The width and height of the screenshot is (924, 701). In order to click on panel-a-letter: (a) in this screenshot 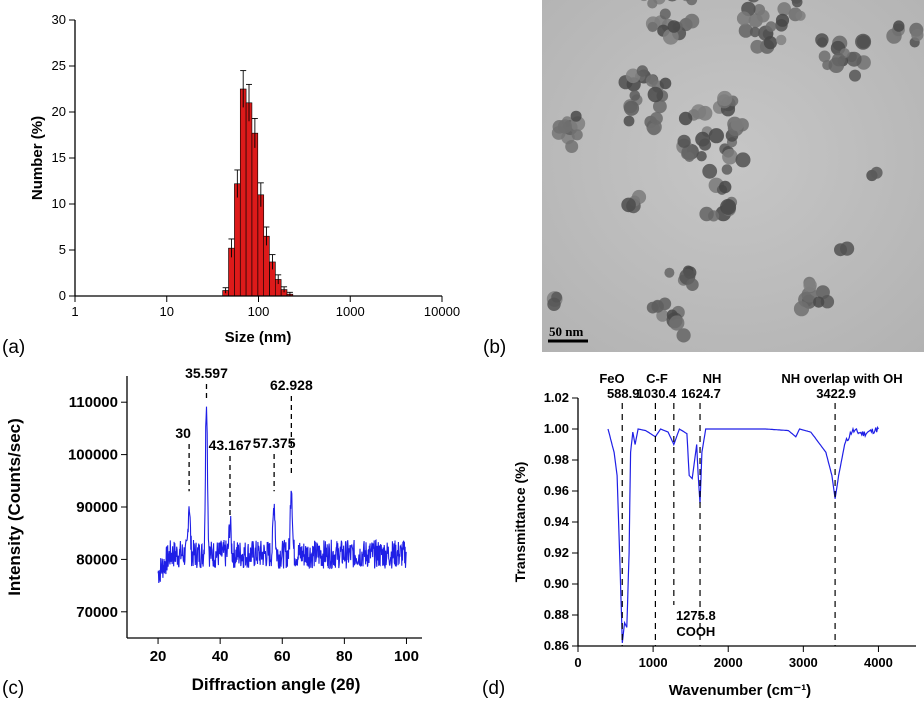, I will do `click(13, 347)`.